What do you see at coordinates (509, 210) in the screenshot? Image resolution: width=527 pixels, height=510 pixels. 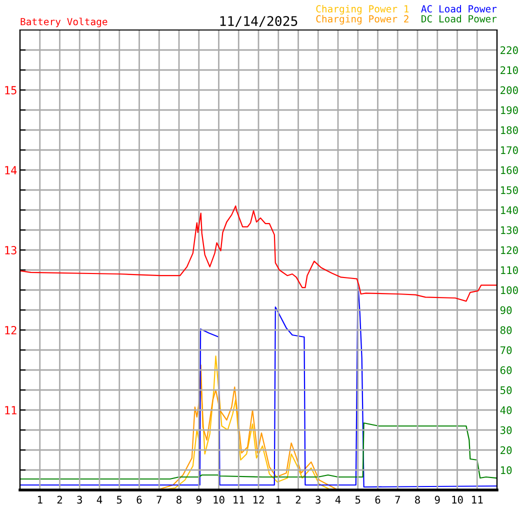 I see `y2-tick-label: 140` at bounding box center [509, 210].